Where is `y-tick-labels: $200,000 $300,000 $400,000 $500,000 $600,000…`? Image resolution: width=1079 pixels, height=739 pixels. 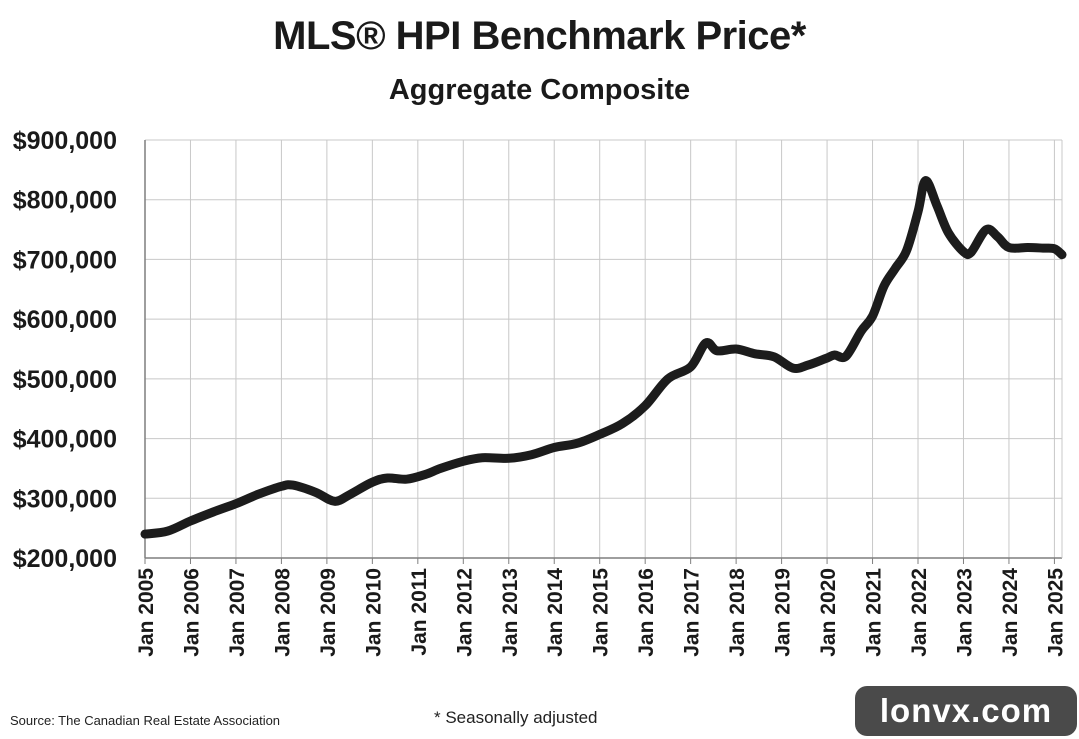 y-tick-labels: $200,000 $300,000 $400,000 $500,000 $600,000… is located at coordinates (65, 350).